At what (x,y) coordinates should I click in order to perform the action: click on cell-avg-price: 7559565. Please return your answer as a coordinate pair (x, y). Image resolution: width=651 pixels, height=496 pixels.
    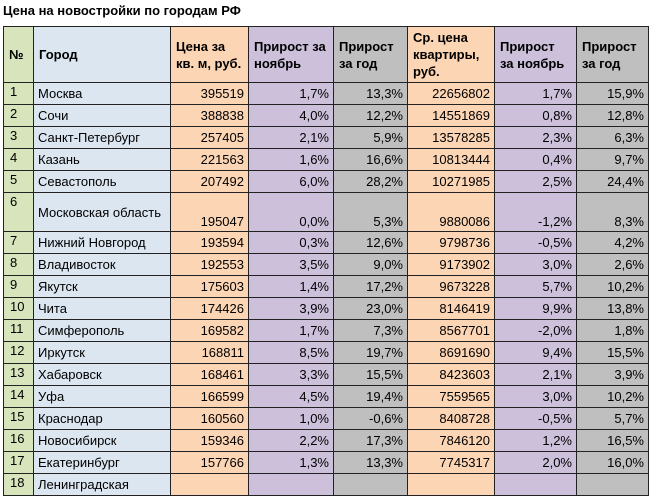
    Looking at the image, I should click on (451, 396).